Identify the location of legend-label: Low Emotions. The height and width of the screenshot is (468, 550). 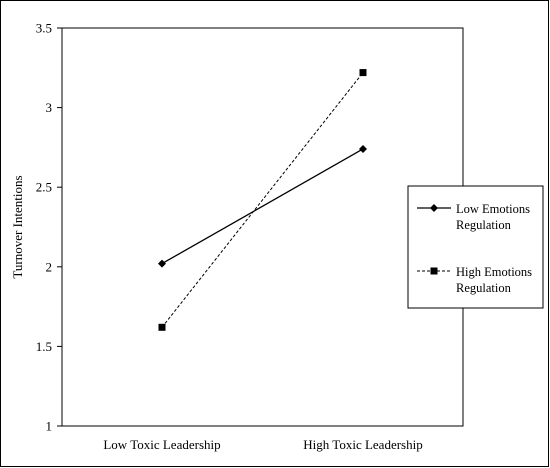
(493, 209).